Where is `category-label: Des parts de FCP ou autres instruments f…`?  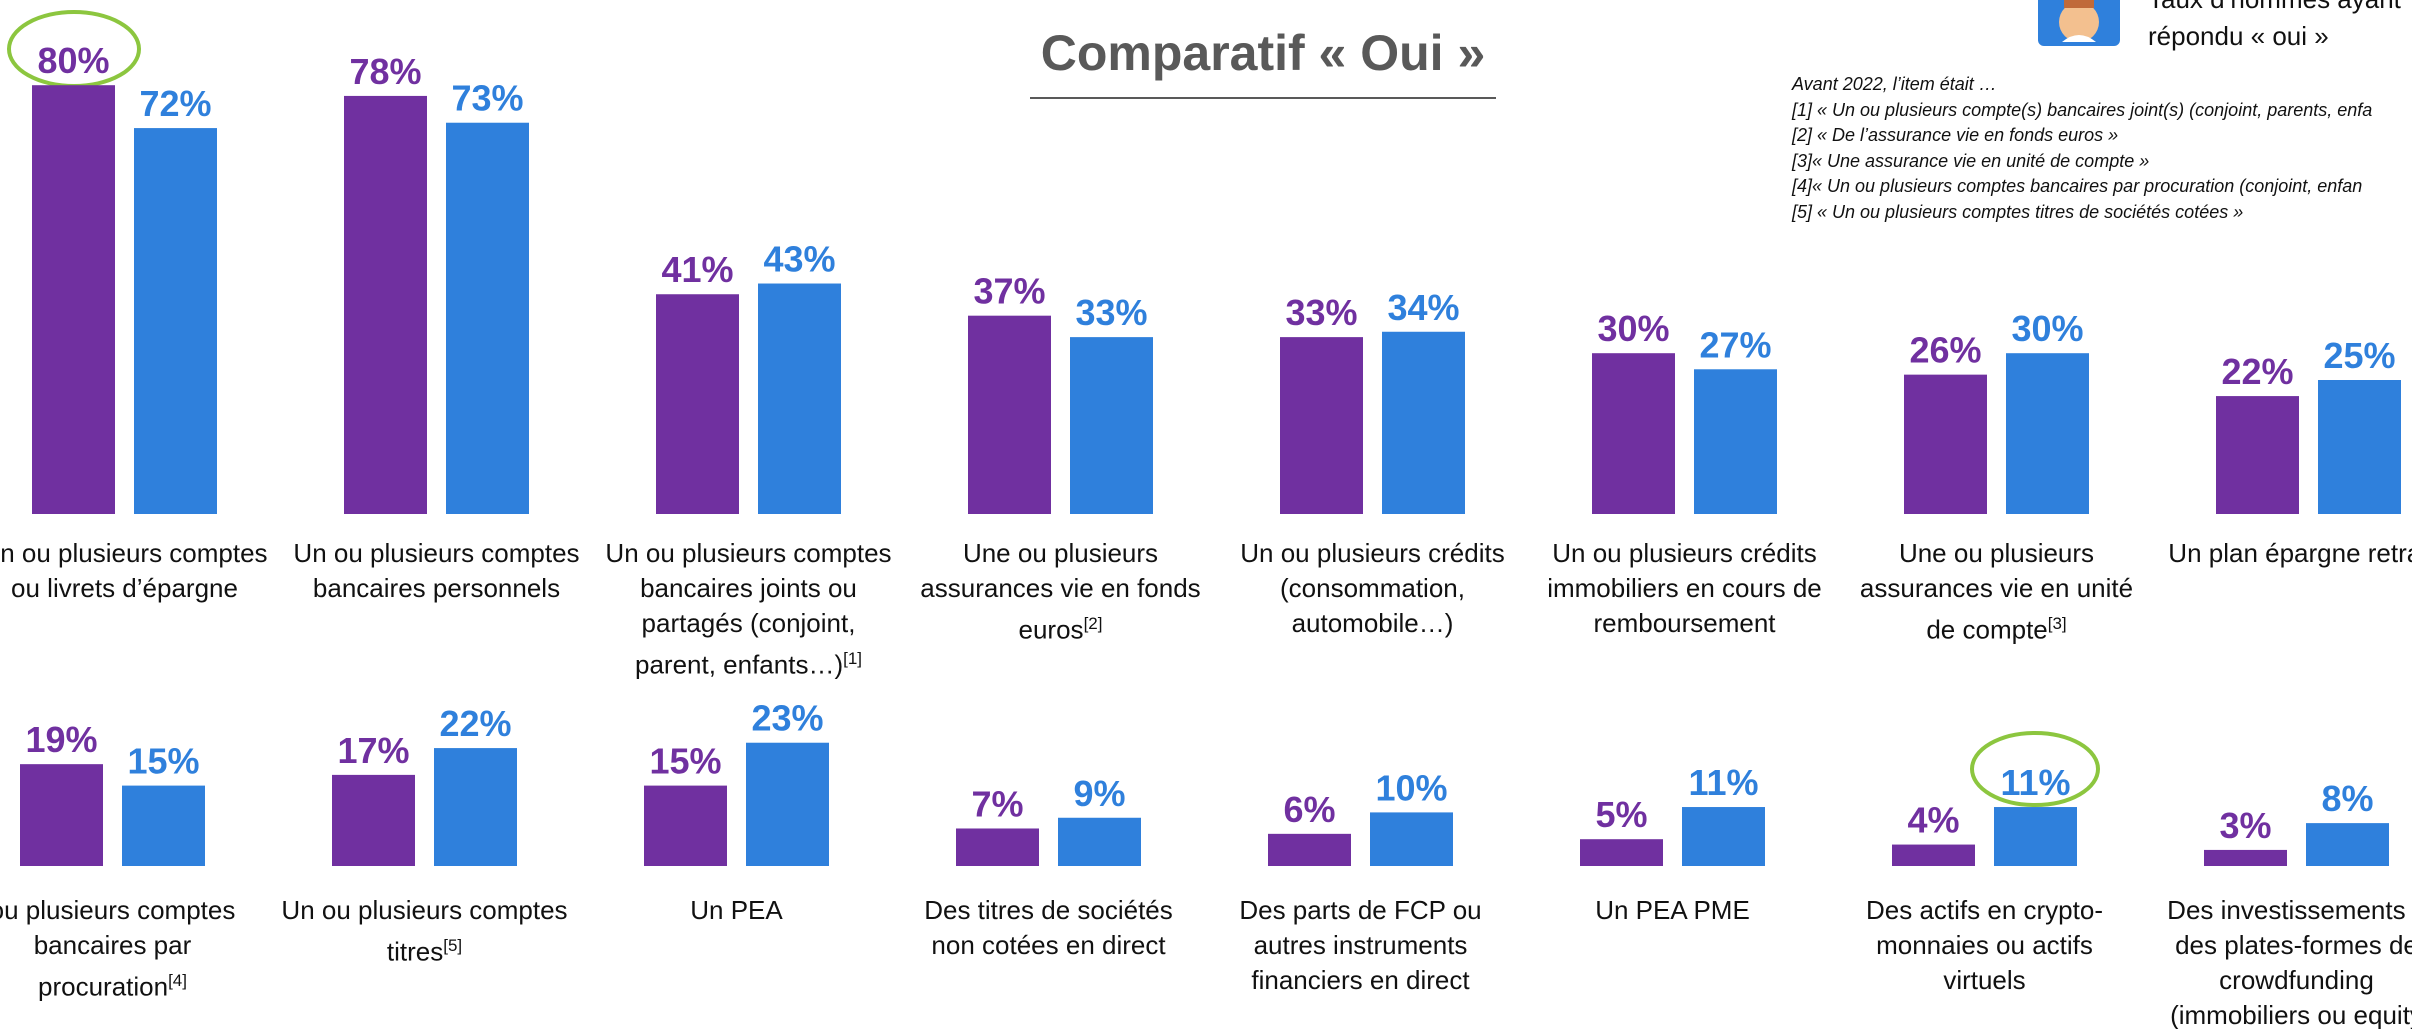
category-label: Des parts de FCP ou autres instruments f… is located at coordinates (1361, 945).